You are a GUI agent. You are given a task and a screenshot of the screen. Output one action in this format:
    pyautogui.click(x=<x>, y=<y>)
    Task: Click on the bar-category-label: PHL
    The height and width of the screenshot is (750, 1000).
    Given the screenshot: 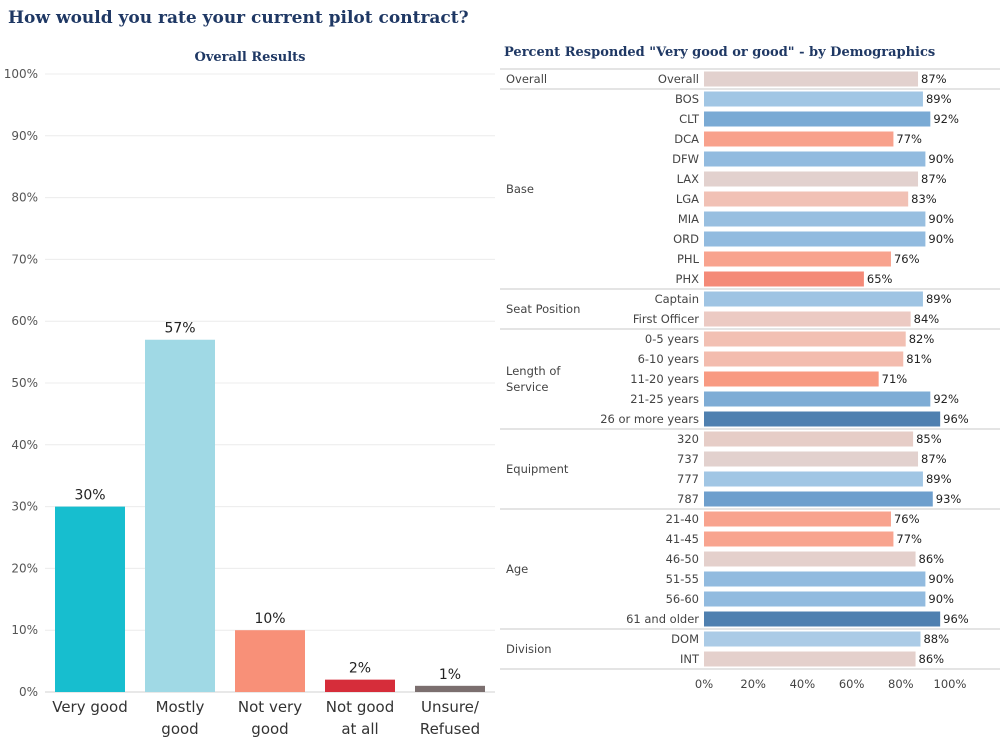 What is the action you would take?
    pyautogui.click(x=688, y=259)
    